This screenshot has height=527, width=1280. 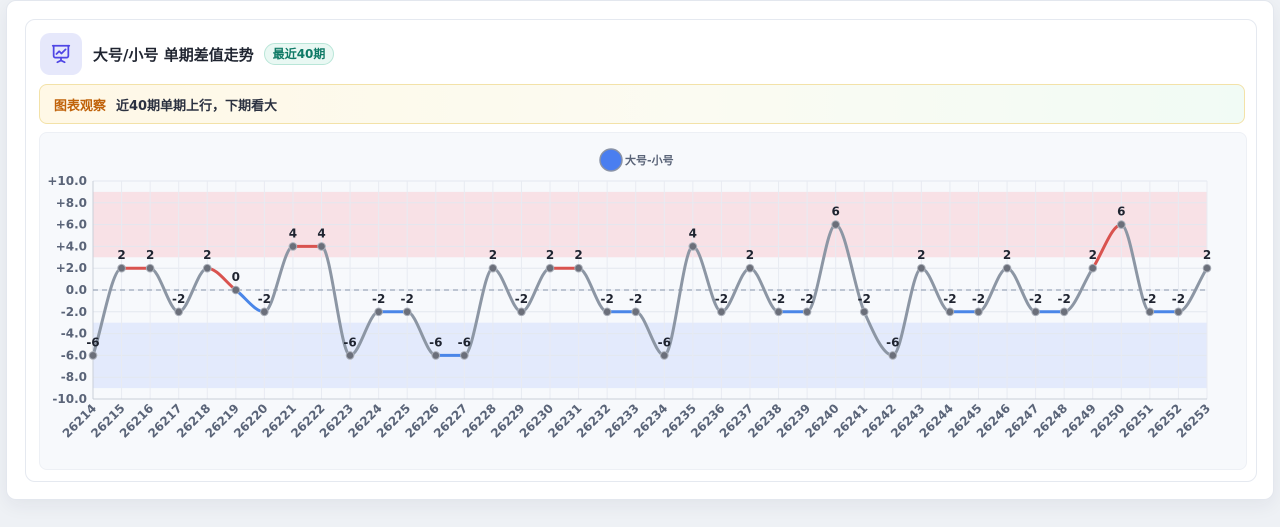 What do you see at coordinates (61, 54) in the screenshot?
I see `presentation-chart-icon` at bounding box center [61, 54].